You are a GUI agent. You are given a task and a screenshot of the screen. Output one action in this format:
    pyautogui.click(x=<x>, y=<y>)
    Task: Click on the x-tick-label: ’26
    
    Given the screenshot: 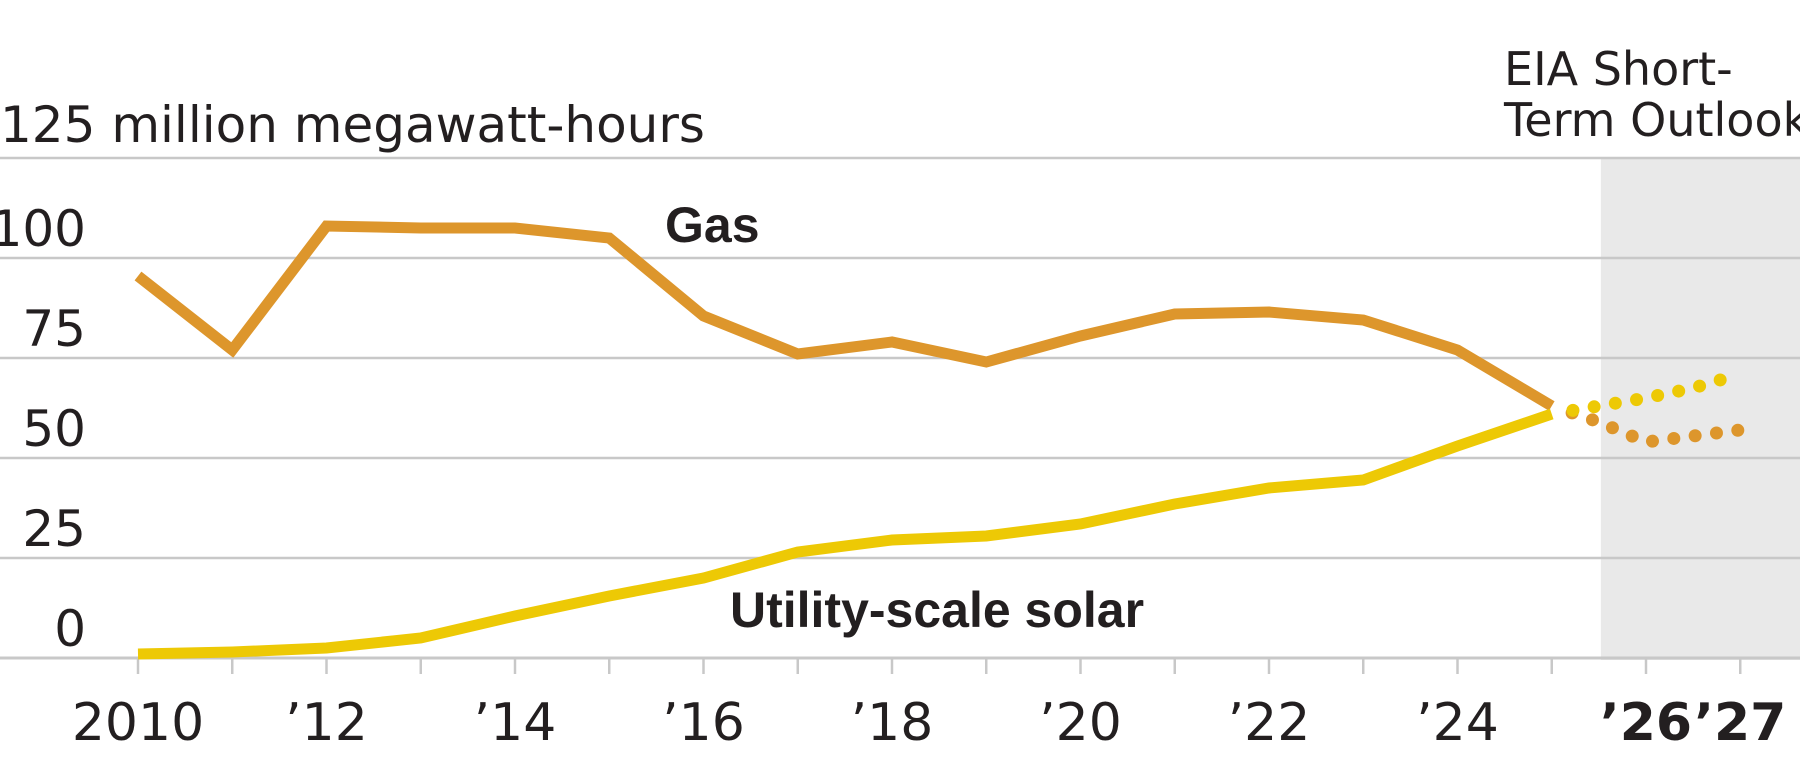 What is the action you would take?
    pyautogui.click(x=1646, y=723)
    